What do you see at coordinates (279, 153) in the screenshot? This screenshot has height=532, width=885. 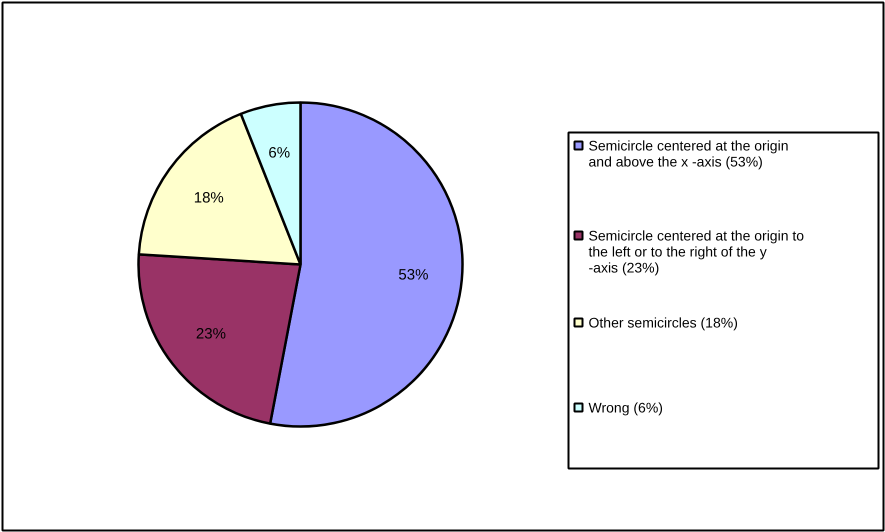 I see `data-label: 6%` at bounding box center [279, 153].